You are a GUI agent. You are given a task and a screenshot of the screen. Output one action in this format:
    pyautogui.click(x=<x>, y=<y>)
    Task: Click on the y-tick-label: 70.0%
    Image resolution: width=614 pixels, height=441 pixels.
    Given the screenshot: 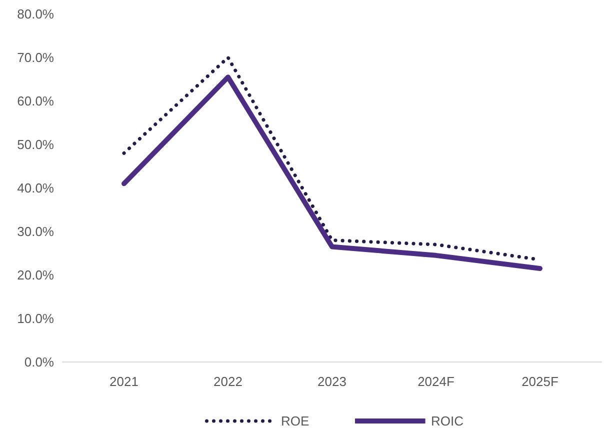 What is the action you would take?
    pyautogui.click(x=35, y=58)
    